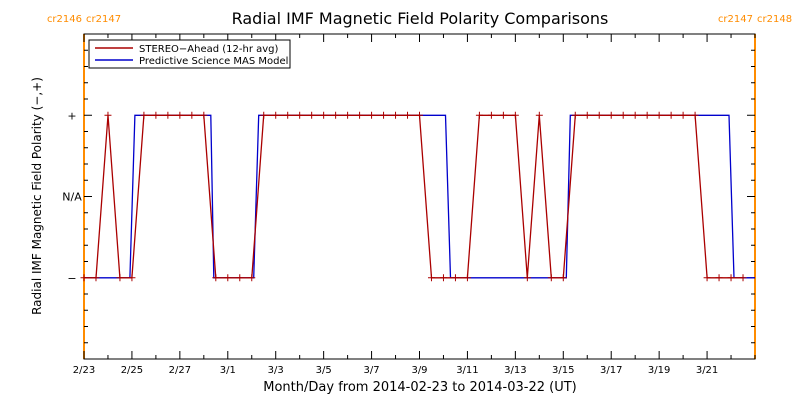 Image resolution: width=800 pixels, height=400 pixels. What do you see at coordinates (64, 19) in the screenshot?
I see `carrington-label-left-0: cr2146` at bounding box center [64, 19].